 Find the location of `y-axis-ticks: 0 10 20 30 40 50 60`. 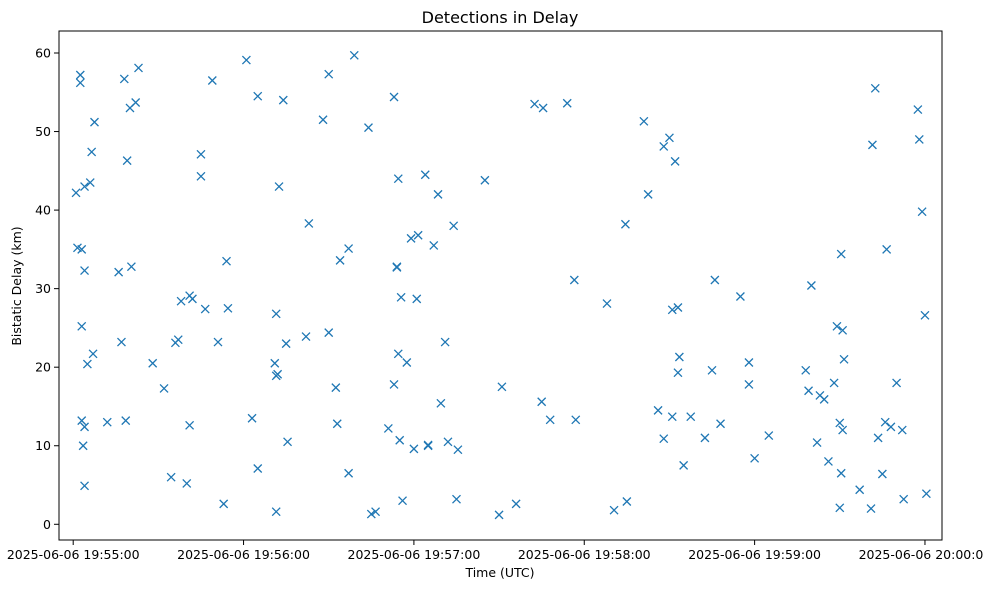

y-axis-ticks: 0 10 20 30 40 50 60 is located at coordinates (47, 288).